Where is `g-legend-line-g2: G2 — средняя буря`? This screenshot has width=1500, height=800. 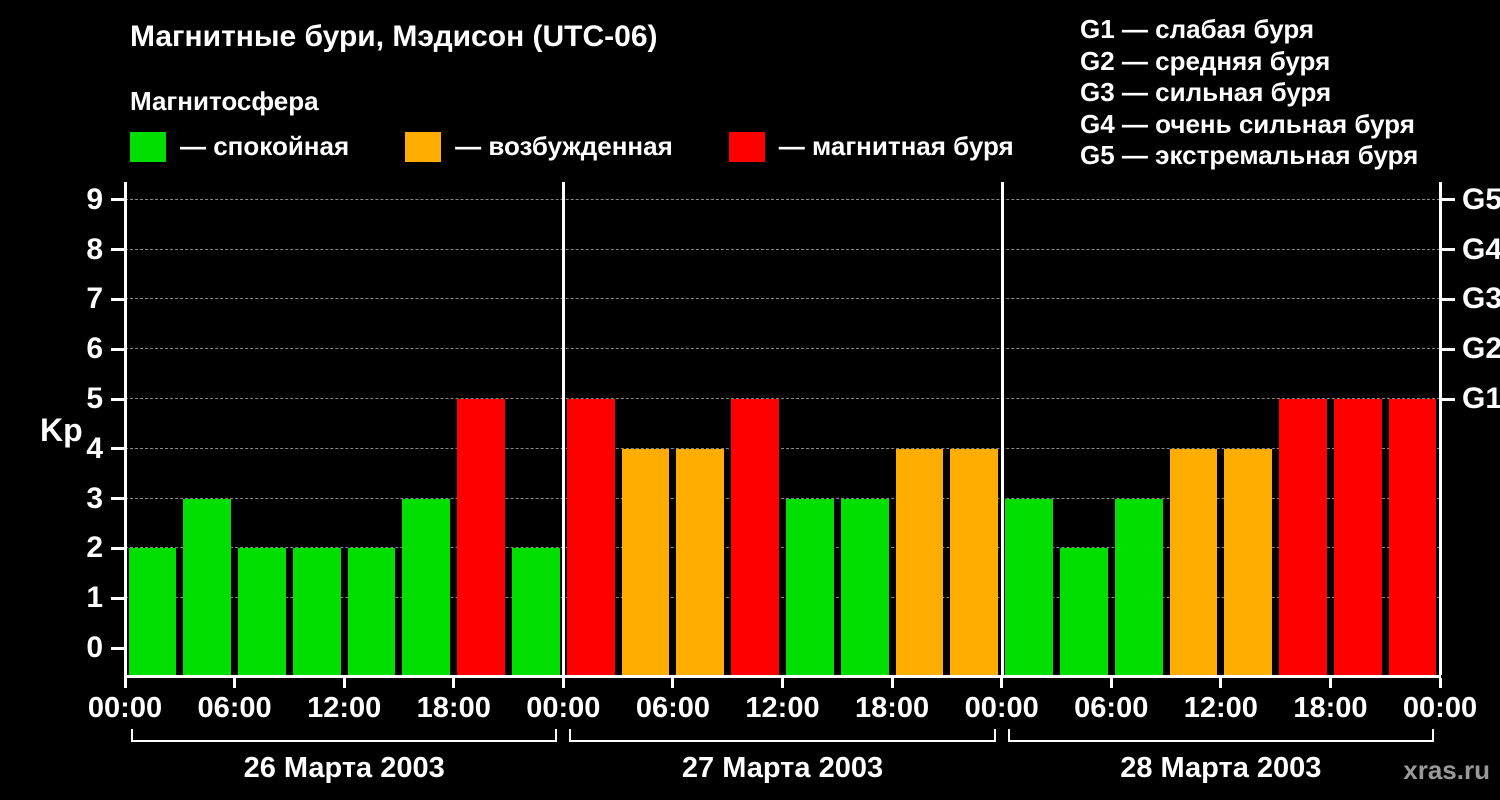
g-legend-line-g2: G2 — средняя буря is located at coordinates (1205, 60).